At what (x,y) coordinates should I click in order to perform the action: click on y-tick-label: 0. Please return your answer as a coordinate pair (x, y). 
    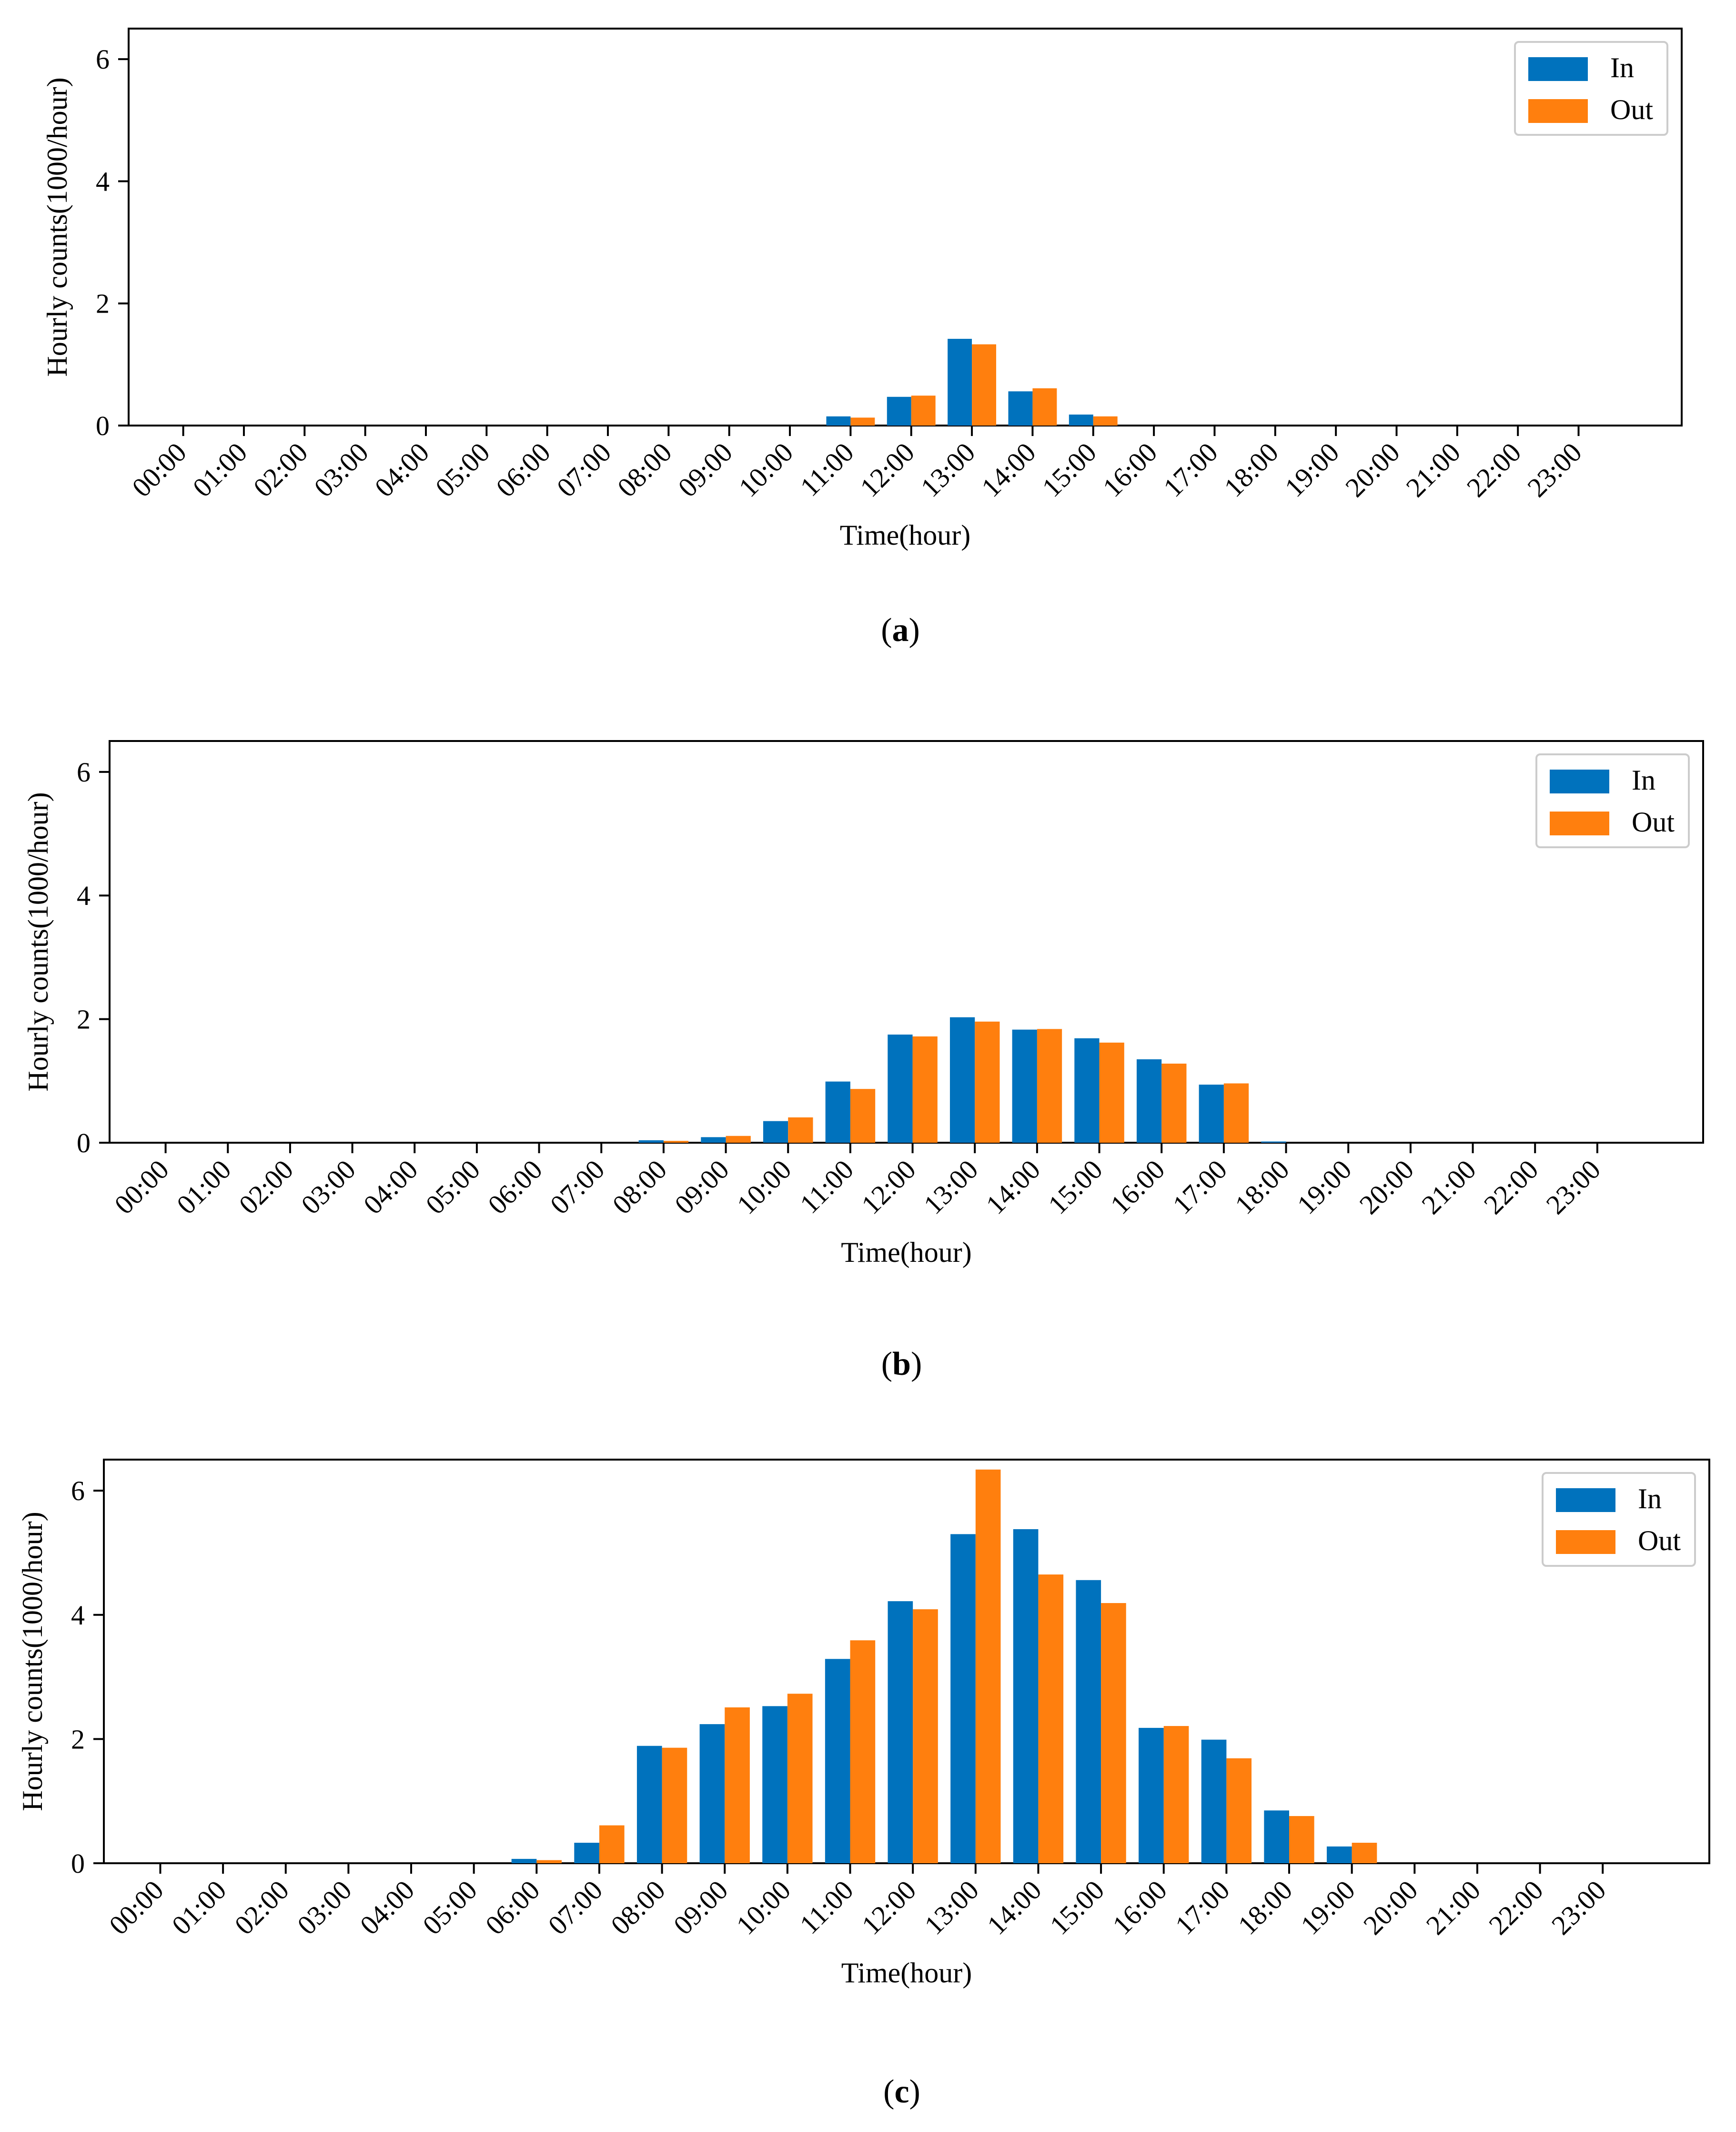
    Looking at the image, I should click on (103, 425).